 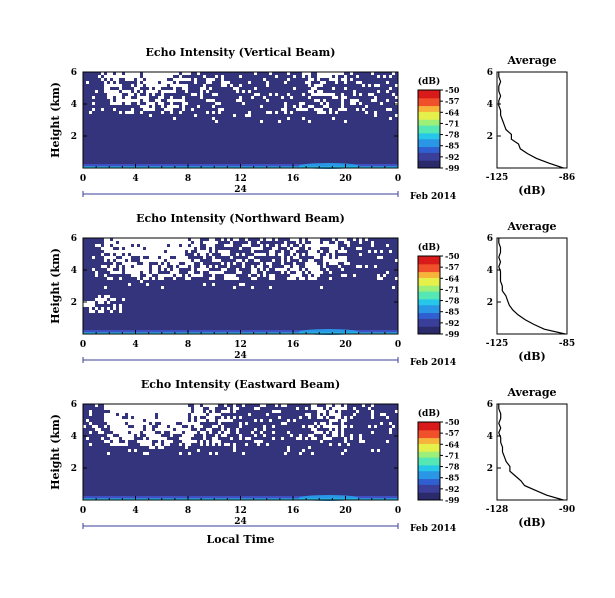 What do you see at coordinates (452, 455) in the screenshot?
I see `colorbar-tick-label: -71` at bounding box center [452, 455].